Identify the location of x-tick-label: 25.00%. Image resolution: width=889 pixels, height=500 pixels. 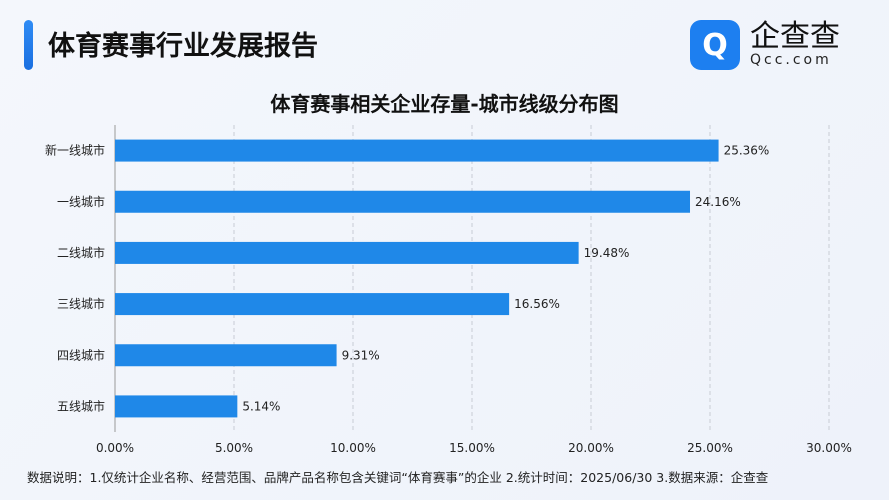
(710, 448).